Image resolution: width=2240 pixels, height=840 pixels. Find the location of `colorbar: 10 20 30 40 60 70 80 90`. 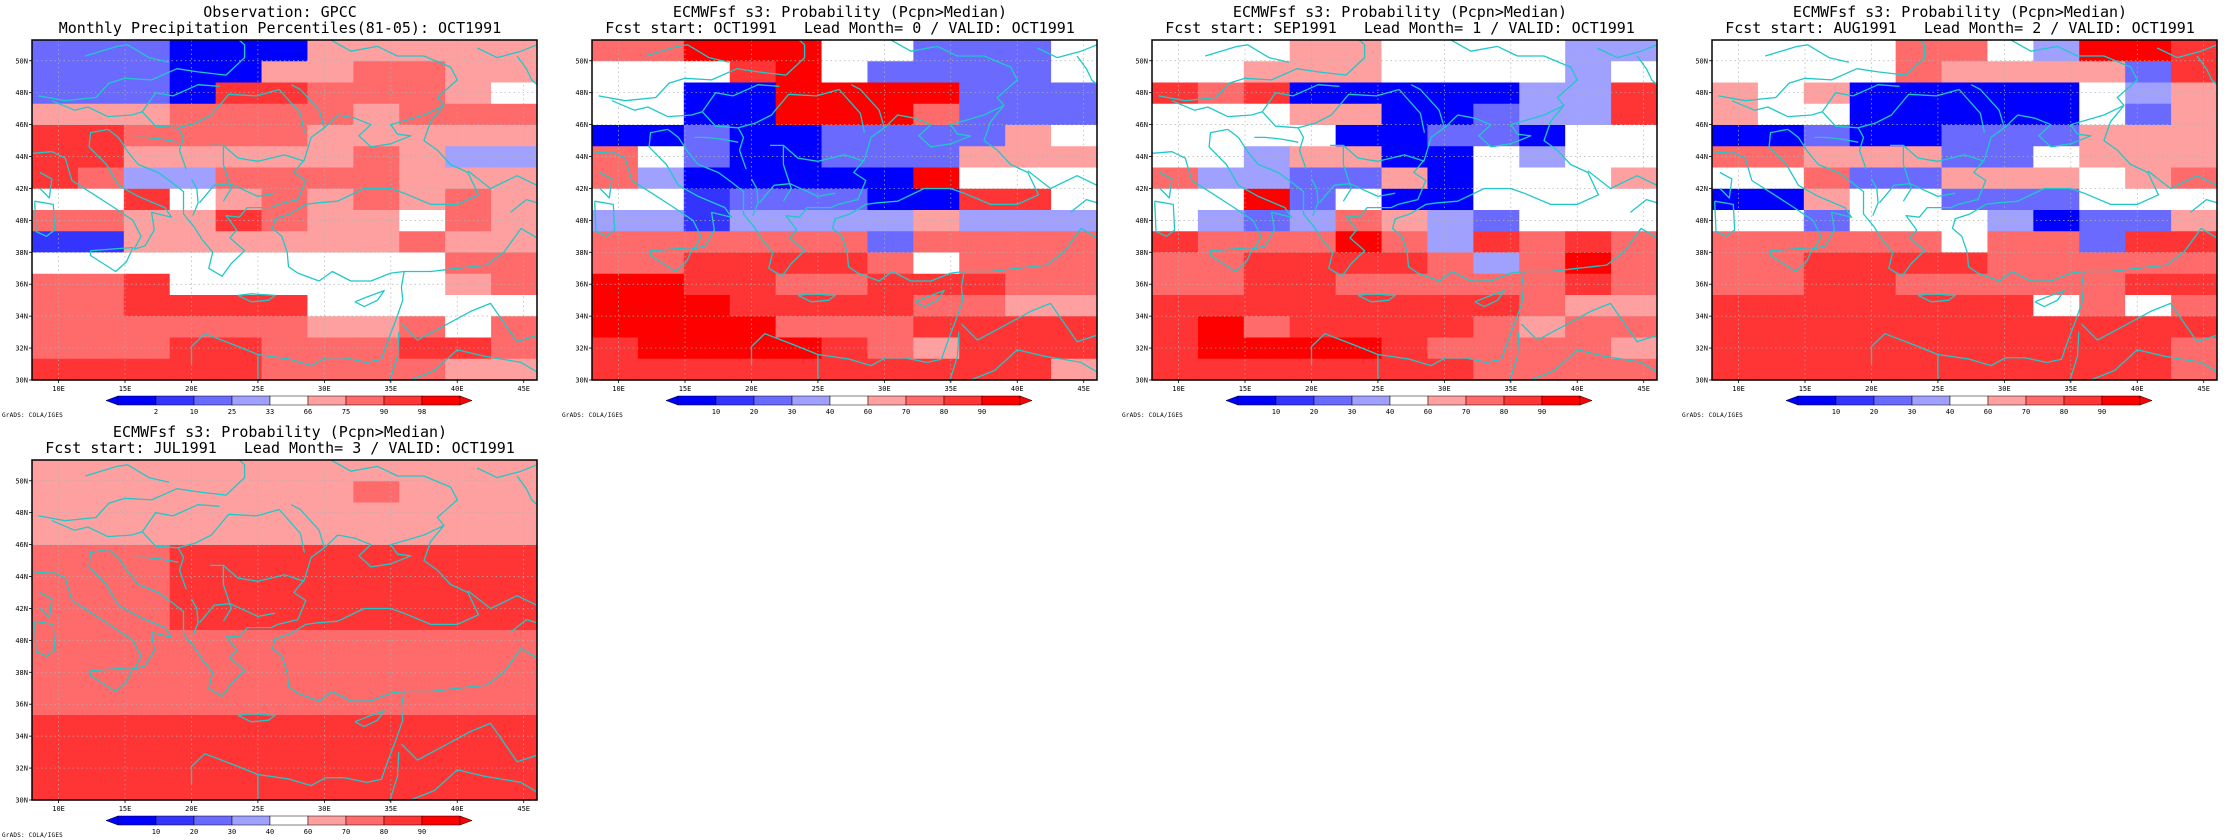

colorbar: 10 20 30 40 60 70 80 90 is located at coordinates (1969, 405).